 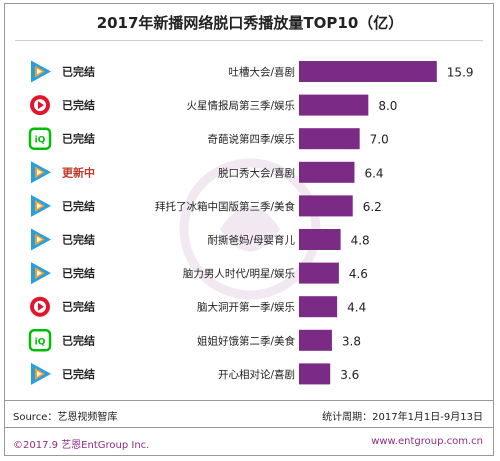 I want to click on category-label: 姐姐好饿第二季/美食, so click(x=246, y=340).